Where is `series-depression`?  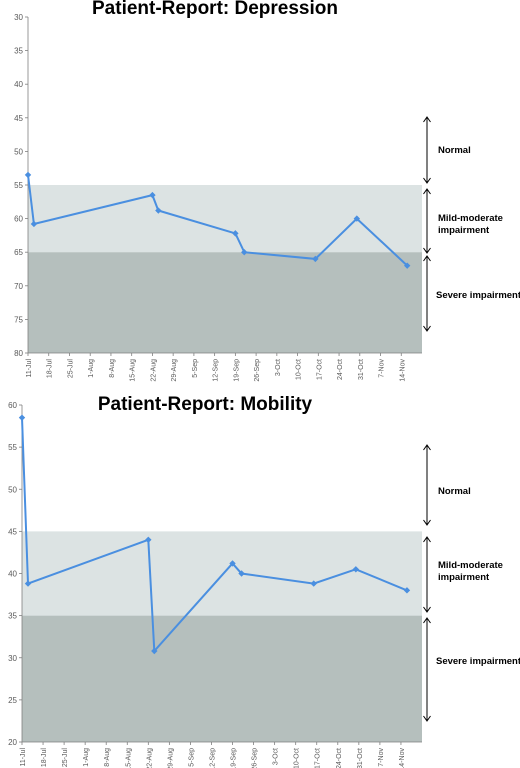 series-depression is located at coordinates (217, 220).